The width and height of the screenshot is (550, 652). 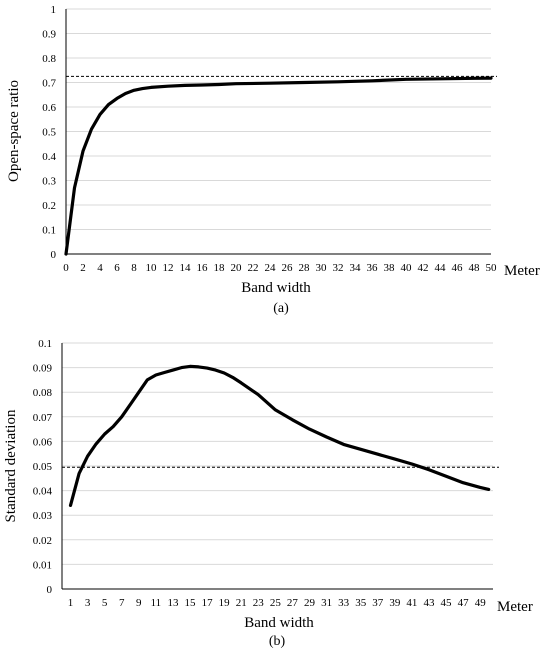 I want to click on chart-a-x-tick-label: 22, so click(x=253, y=268).